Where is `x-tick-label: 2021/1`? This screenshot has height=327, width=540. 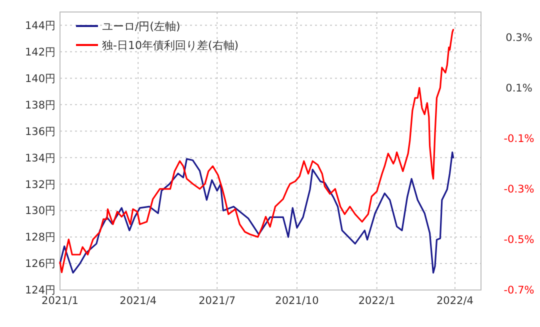 x-tick-label: 2021/1 is located at coordinates (60, 301).